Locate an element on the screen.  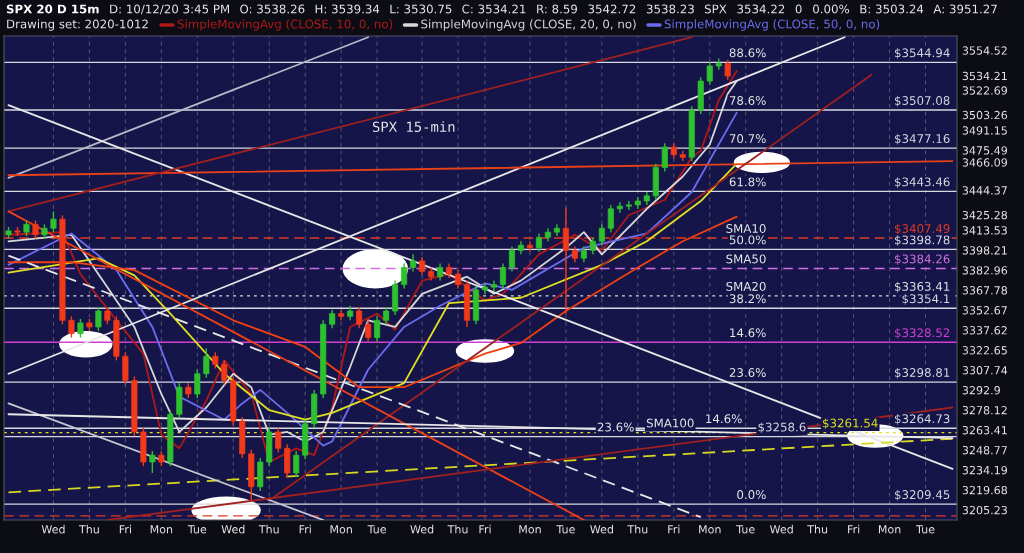
text: SPX is located at coordinates (715, 9).